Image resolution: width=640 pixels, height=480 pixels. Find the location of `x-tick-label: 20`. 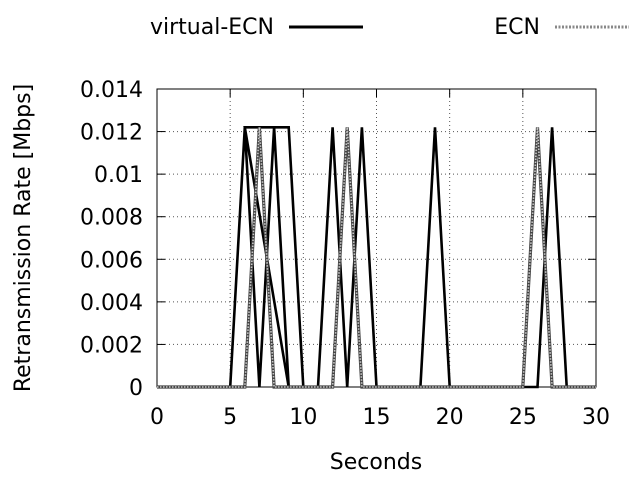

x-tick-label: 20 is located at coordinates (450, 417).